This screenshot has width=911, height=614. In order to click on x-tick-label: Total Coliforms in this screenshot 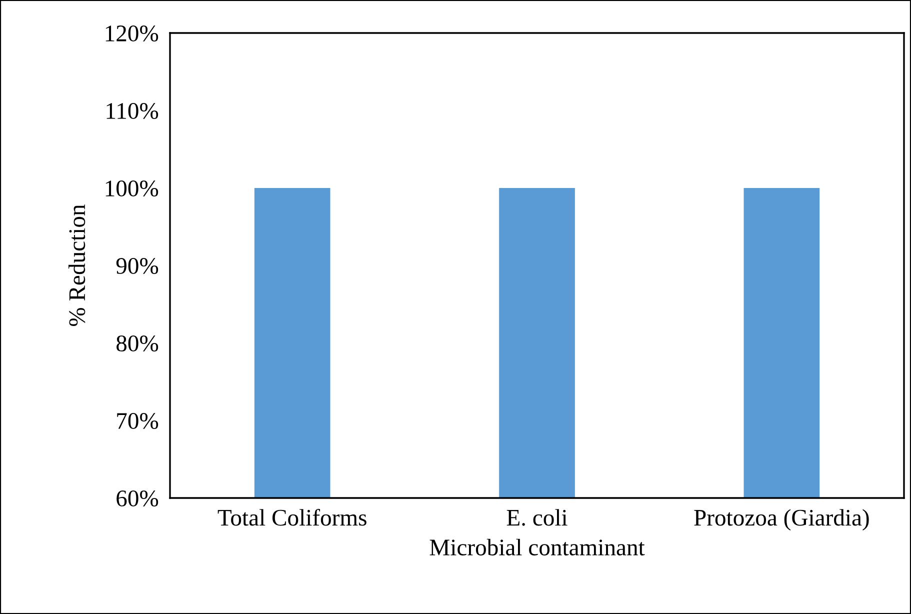, I will do `click(292, 517)`.